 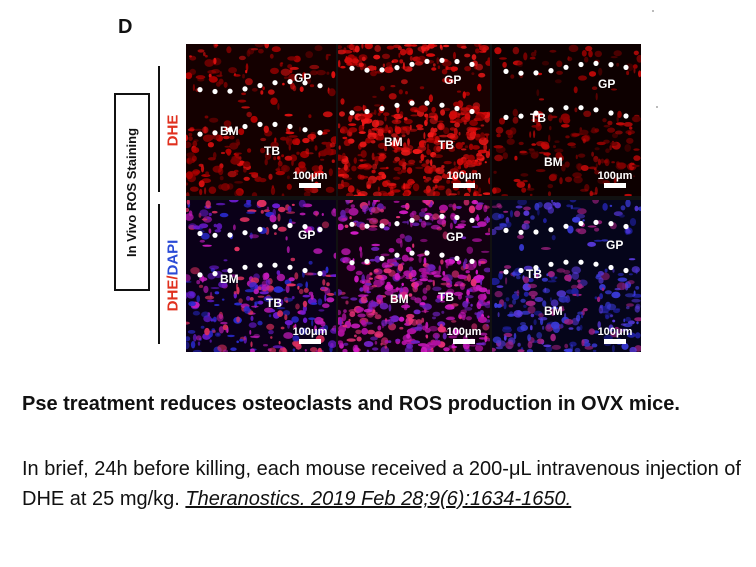 What do you see at coordinates (414, 276) in the screenshot?
I see `micrograph-merge-2: GP BM TB 100μm` at bounding box center [414, 276].